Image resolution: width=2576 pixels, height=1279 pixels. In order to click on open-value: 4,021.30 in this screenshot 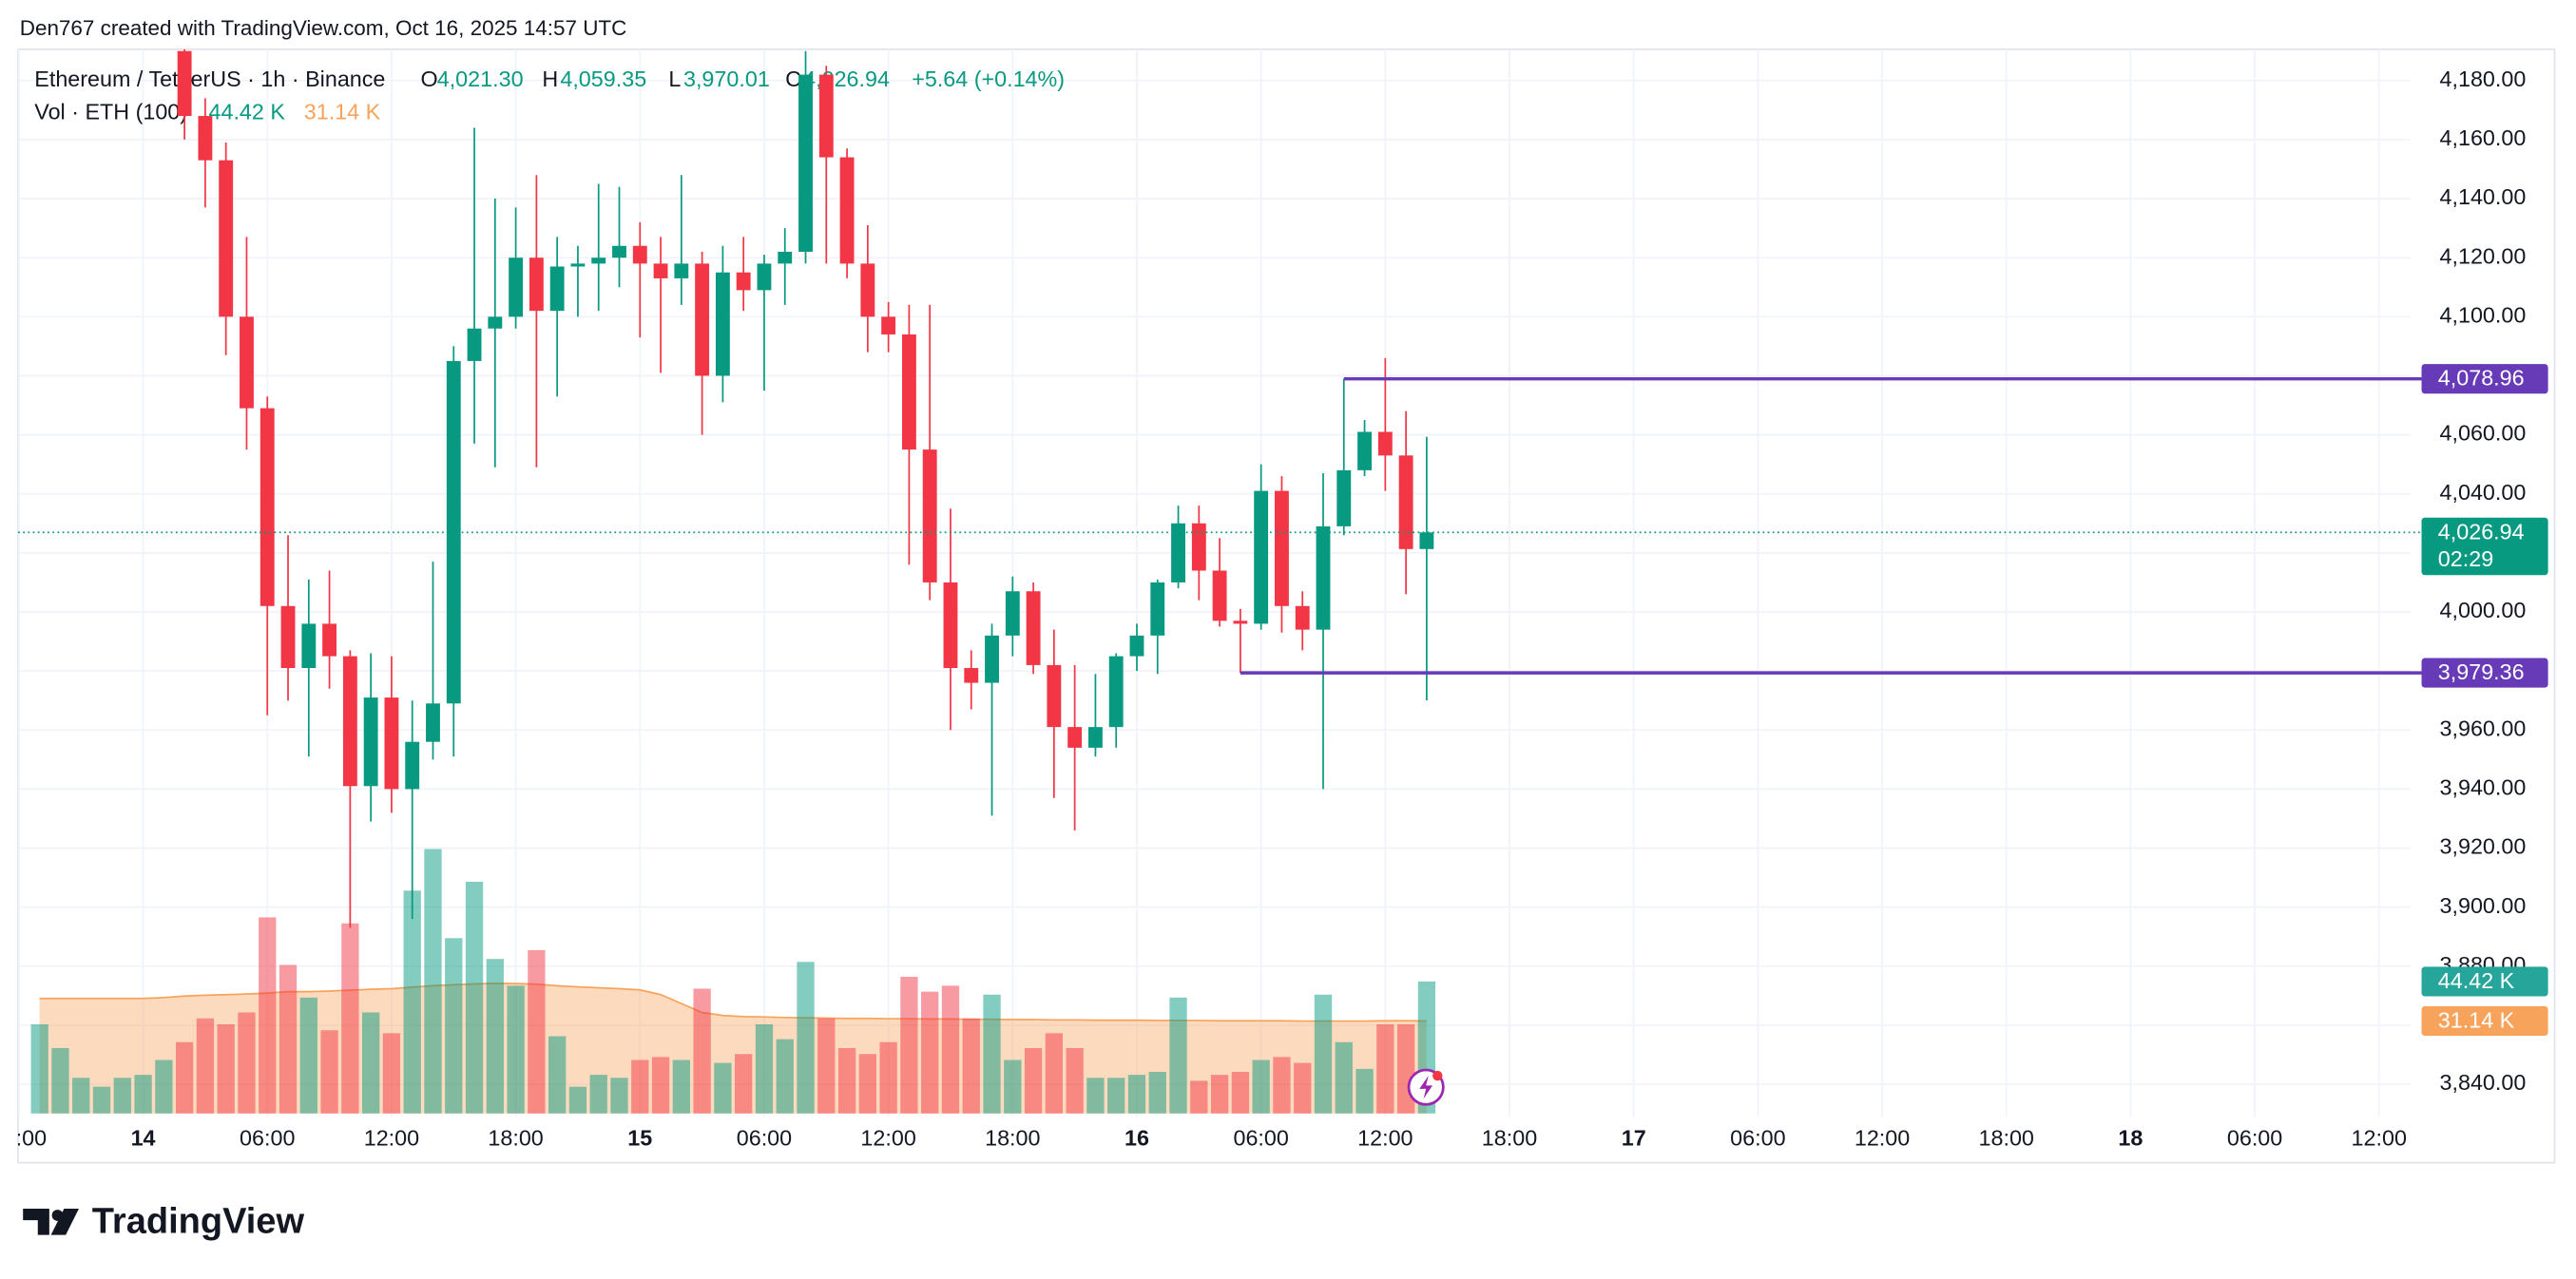, I will do `click(480, 79)`.